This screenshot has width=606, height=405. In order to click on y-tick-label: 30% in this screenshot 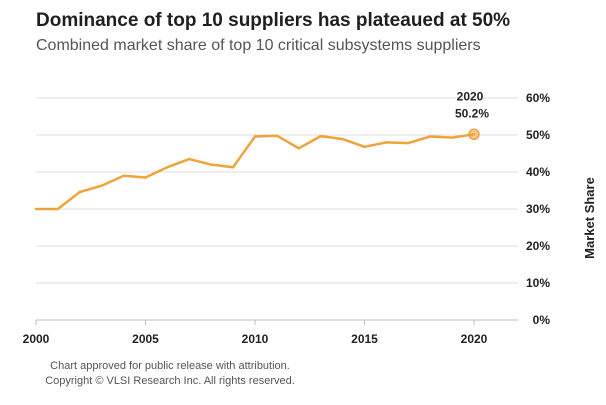, I will do `click(538, 209)`.